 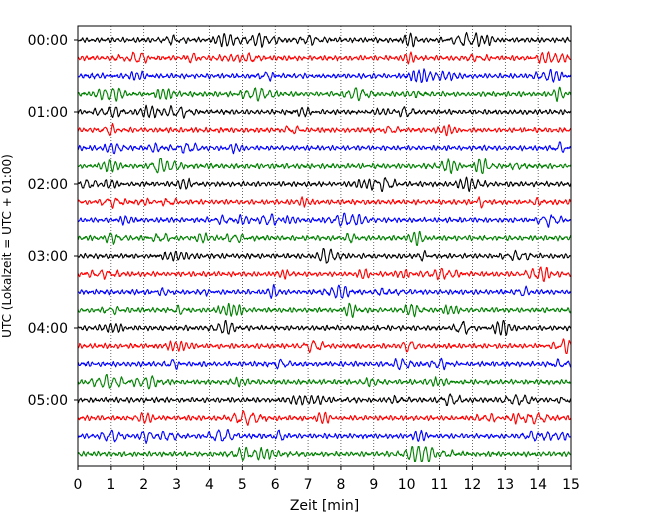 I want to click on x-tick-label: 5, so click(x=242, y=485).